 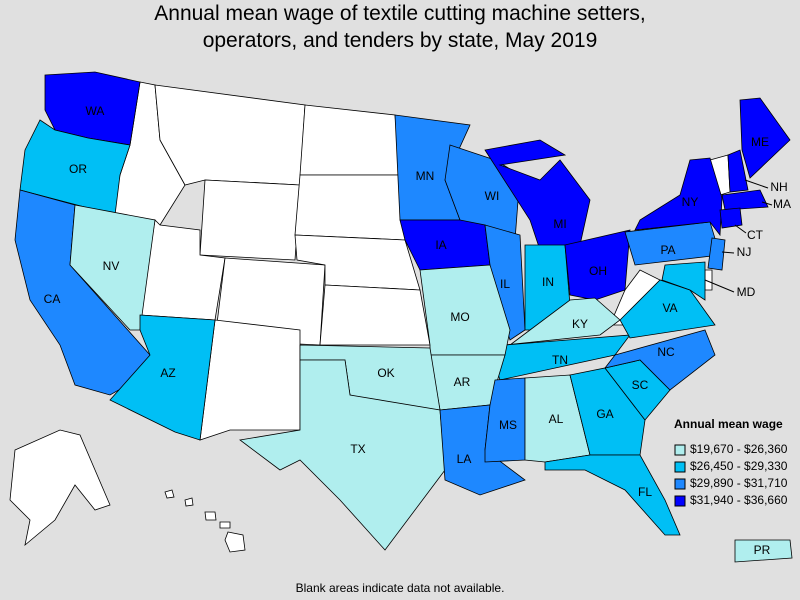 I want to click on state-label: NJ, so click(x=744, y=252).